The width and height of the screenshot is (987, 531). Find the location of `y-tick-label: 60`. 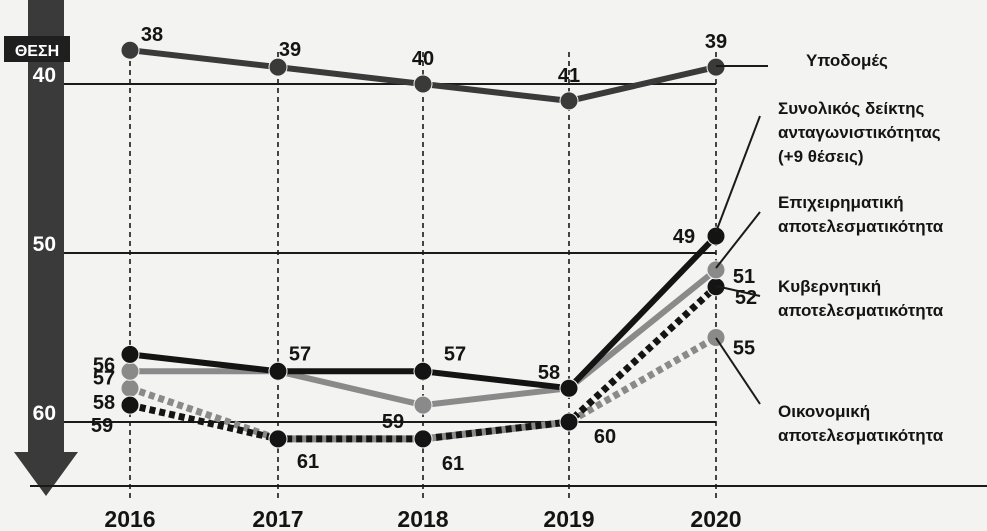

y-tick-label: 60 is located at coordinates (44, 413).